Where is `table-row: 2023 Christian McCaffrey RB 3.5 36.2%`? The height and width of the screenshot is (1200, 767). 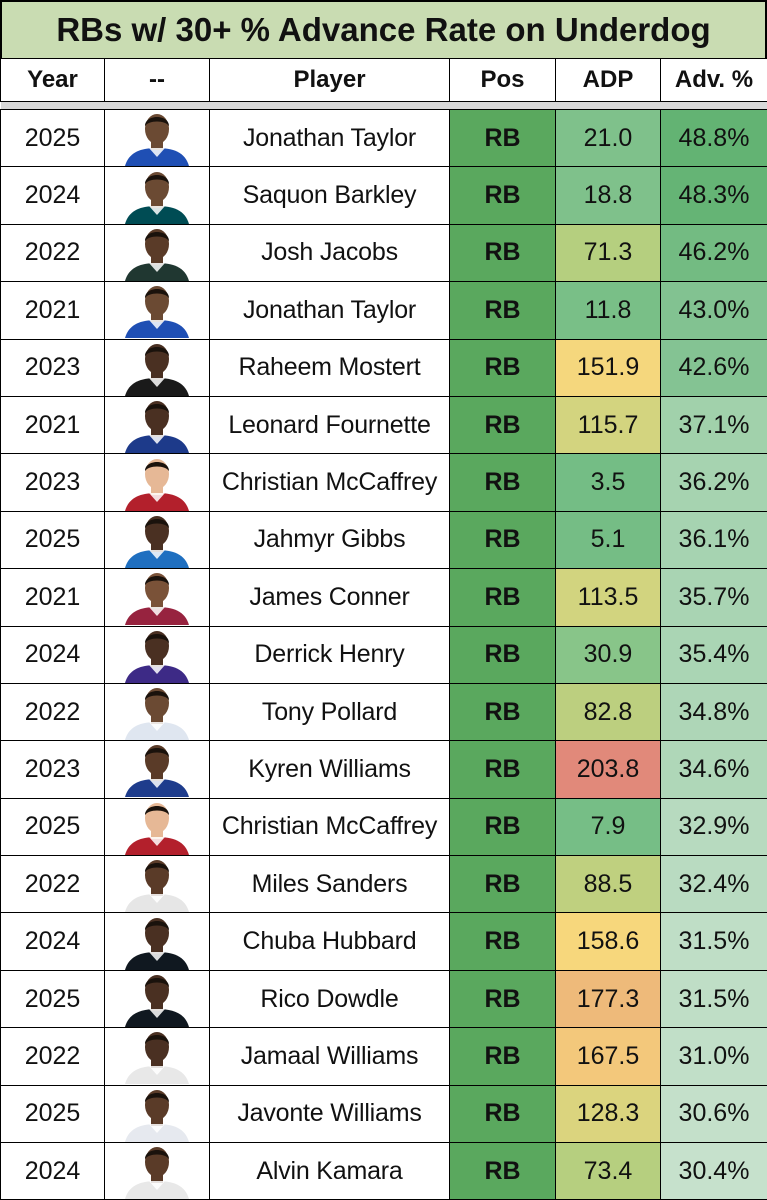
table-row: 2023 Christian McCaffrey RB 3.5 36.2% is located at coordinates (383, 482).